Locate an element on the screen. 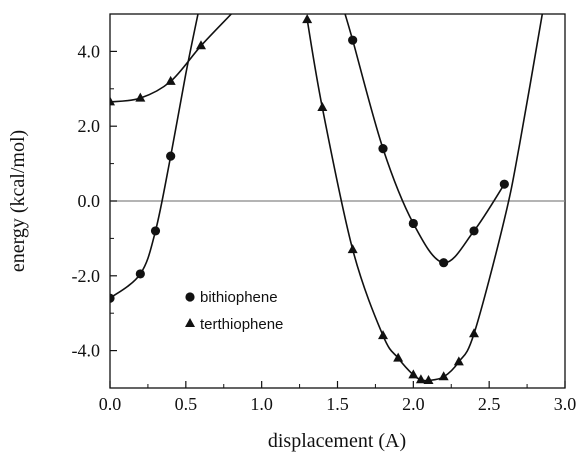 The height and width of the screenshot is (459, 585). legend-label-bithiophene: bithiophene is located at coordinates (239, 297).